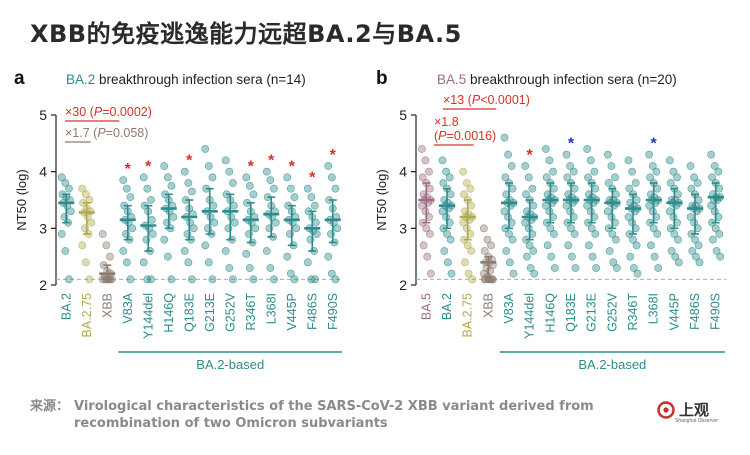 The width and height of the screenshot is (750, 455). I want to click on p1-y-tick-label: 2, so click(43, 285).